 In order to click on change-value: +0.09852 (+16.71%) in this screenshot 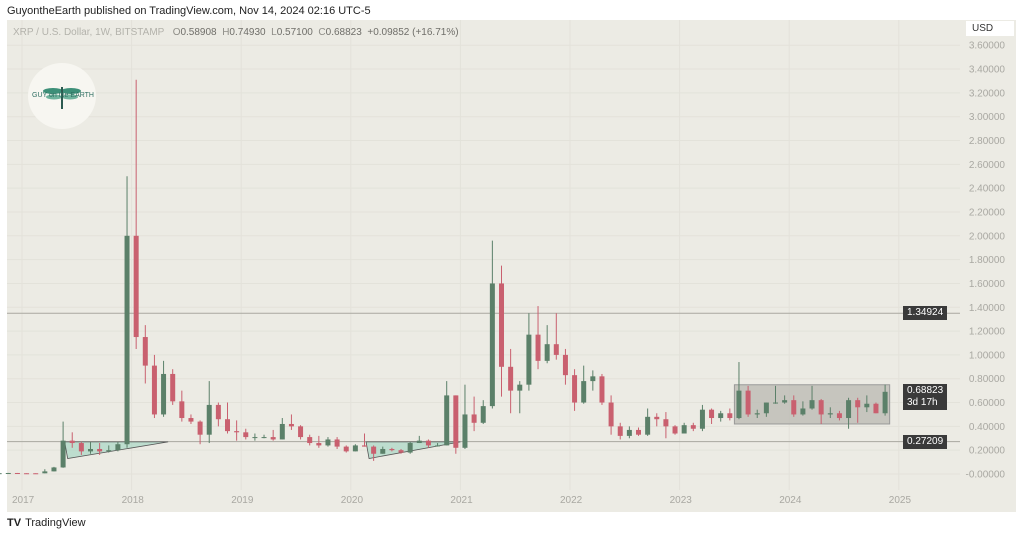, I will do `click(413, 32)`.